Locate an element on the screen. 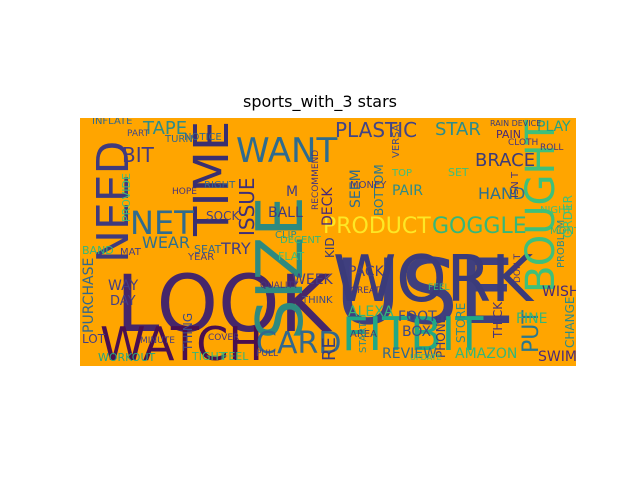  word-versa: VERSA is located at coordinates (396, 141).